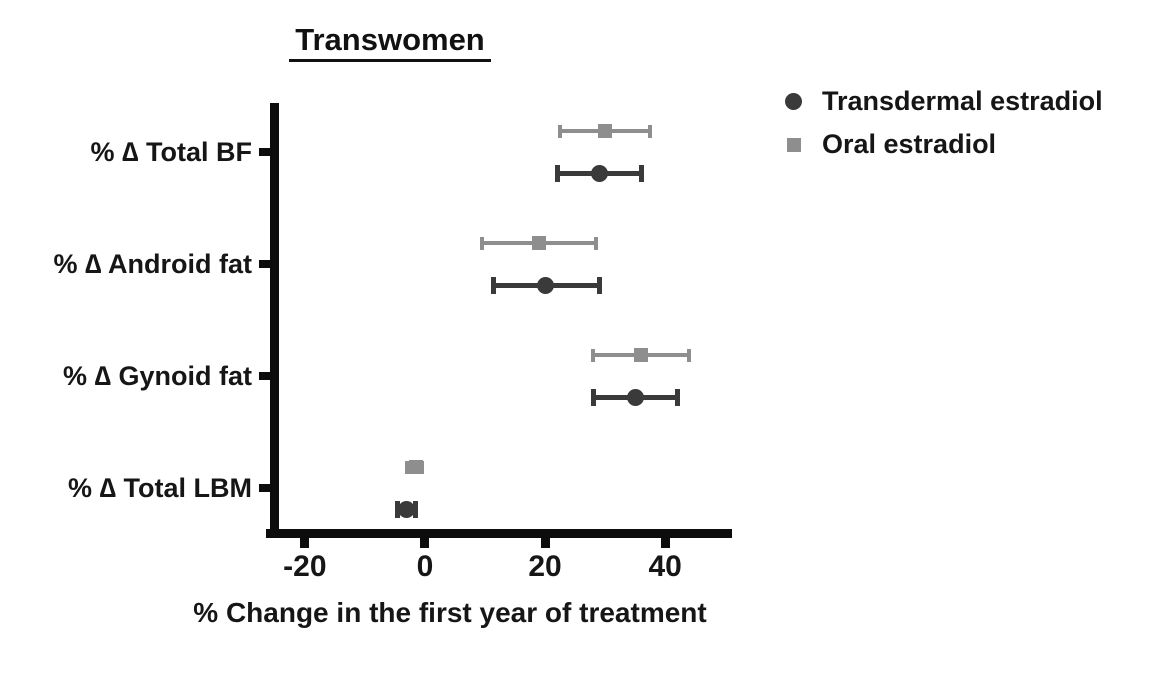 This screenshot has height=680, width=1153. What do you see at coordinates (793, 101) in the screenshot?
I see `circle-marker-icon` at bounding box center [793, 101].